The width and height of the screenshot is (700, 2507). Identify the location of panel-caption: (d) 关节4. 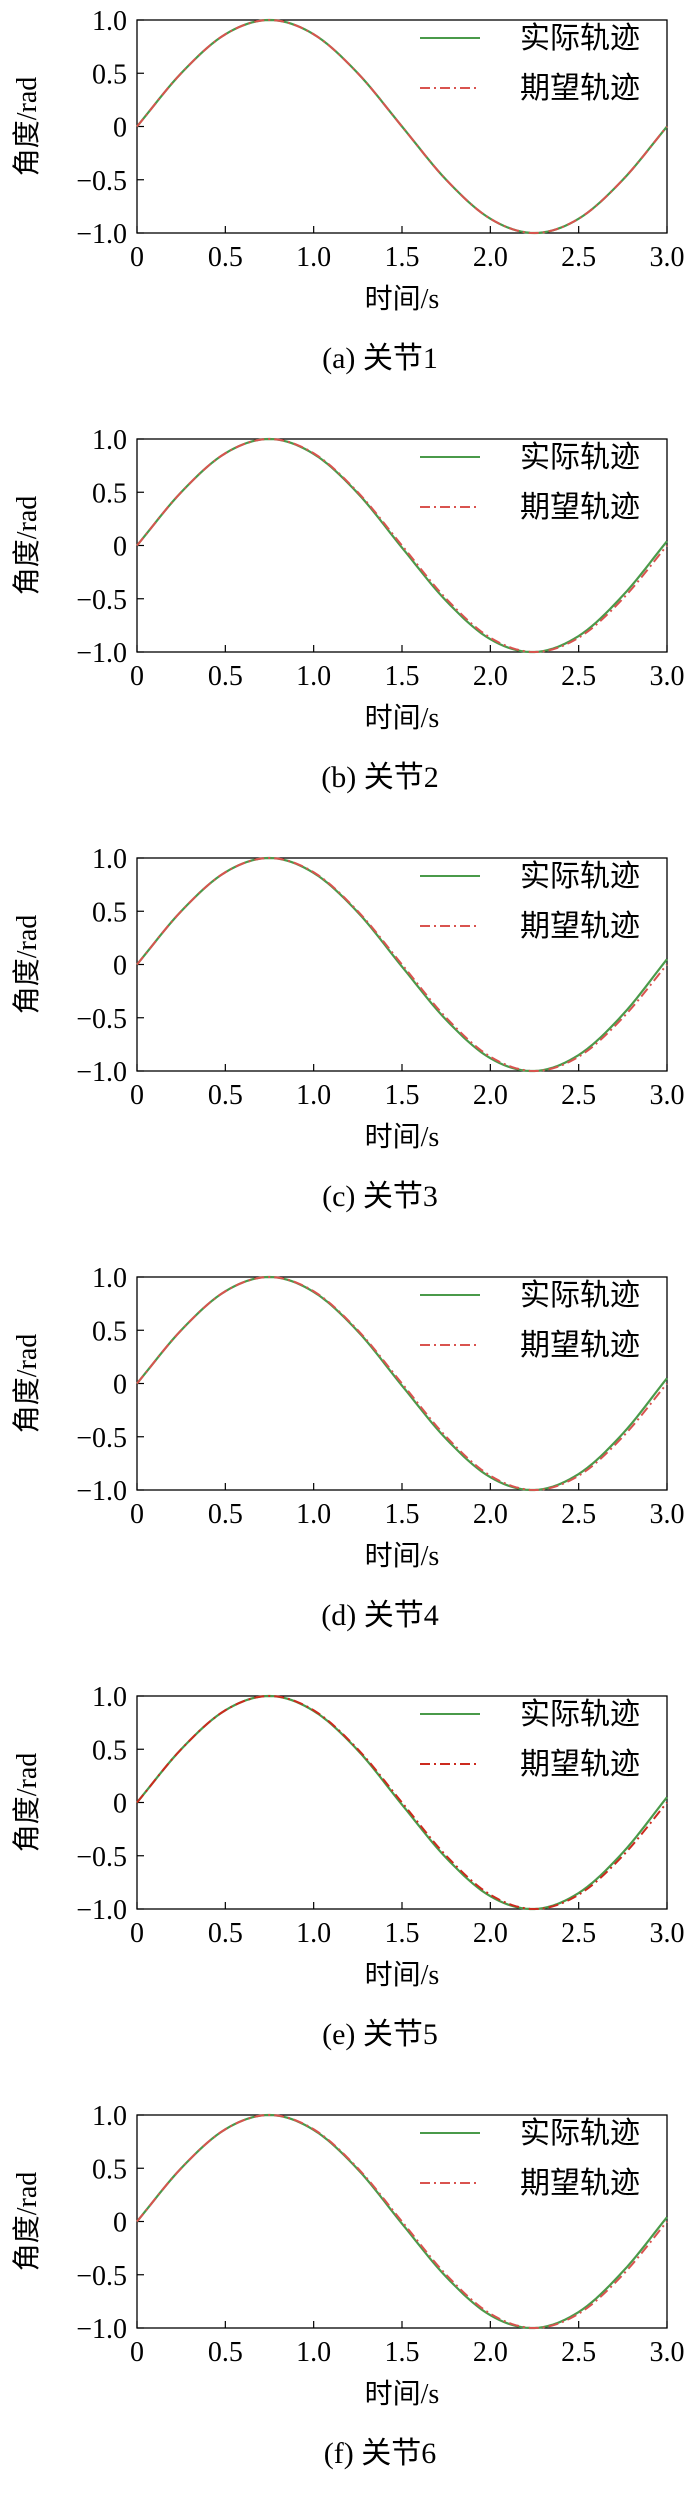
(379, 1615).